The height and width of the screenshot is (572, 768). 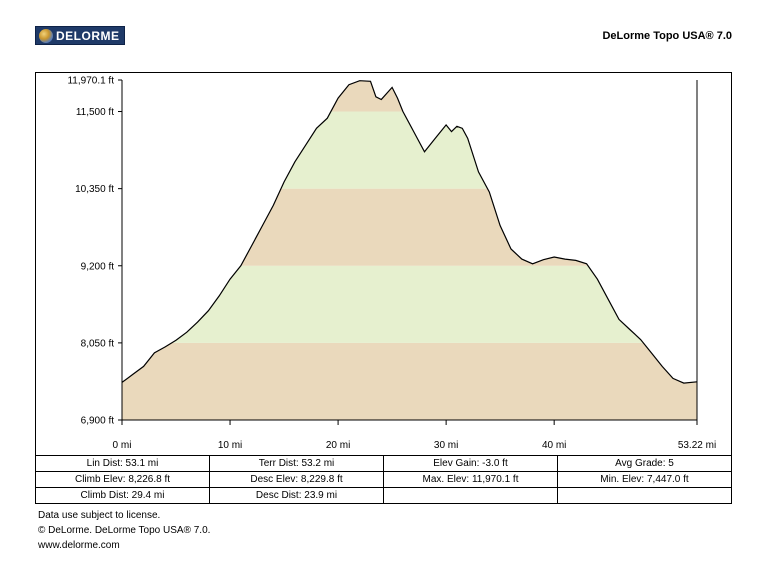 What do you see at coordinates (338, 445) in the screenshot?
I see `x-tick-label: 20 mi` at bounding box center [338, 445].